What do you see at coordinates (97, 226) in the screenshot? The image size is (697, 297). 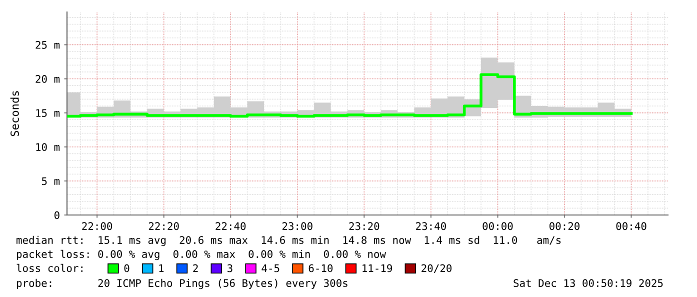 I see `x-tick-label: 22:00` at bounding box center [97, 226].